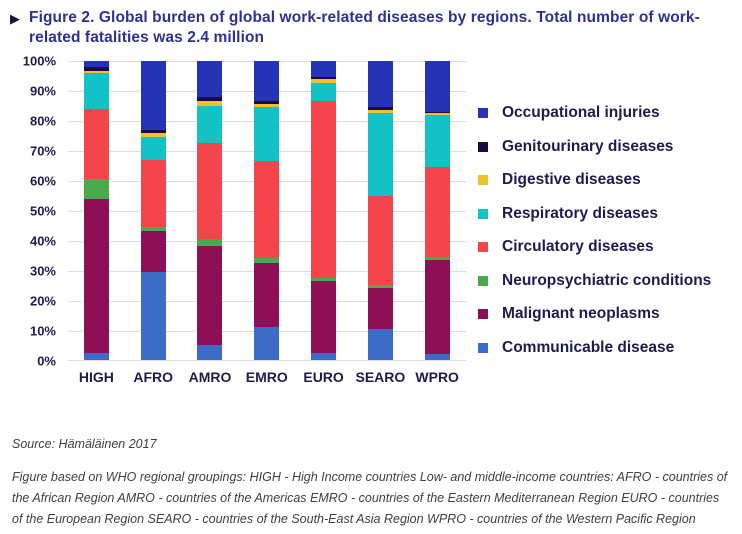  What do you see at coordinates (42, 271) in the screenshot?
I see `y-axis-tick-label: 30%` at bounding box center [42, 271].